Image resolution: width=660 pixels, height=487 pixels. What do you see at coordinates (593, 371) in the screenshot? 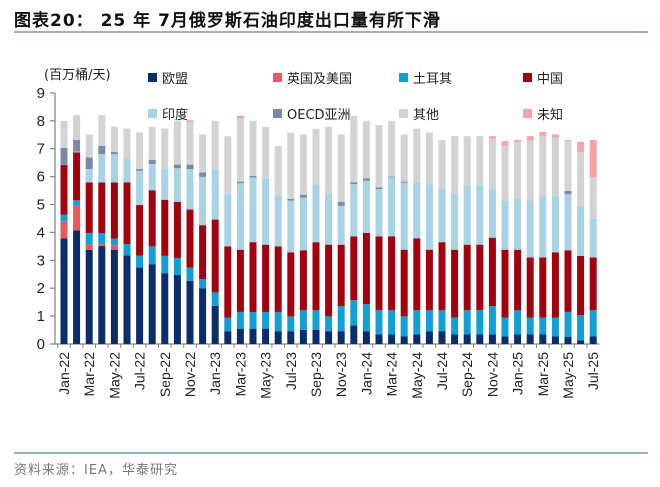
I see `x-tick-label: Jul-25` at bounding box center [593, 371].